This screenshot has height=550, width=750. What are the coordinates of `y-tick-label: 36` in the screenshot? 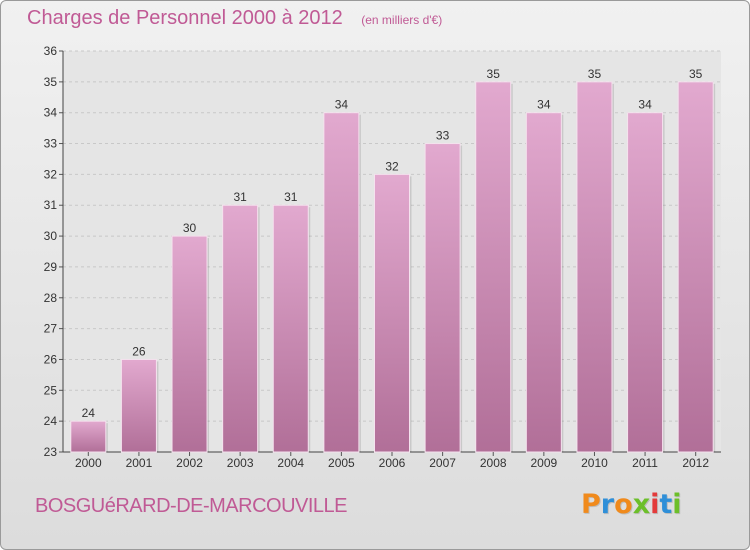 It's located at (51, 51).